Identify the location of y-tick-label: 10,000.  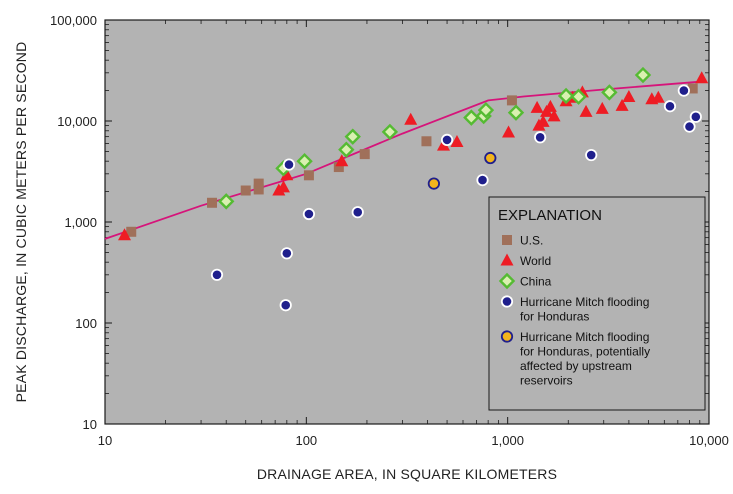
(77, 121).